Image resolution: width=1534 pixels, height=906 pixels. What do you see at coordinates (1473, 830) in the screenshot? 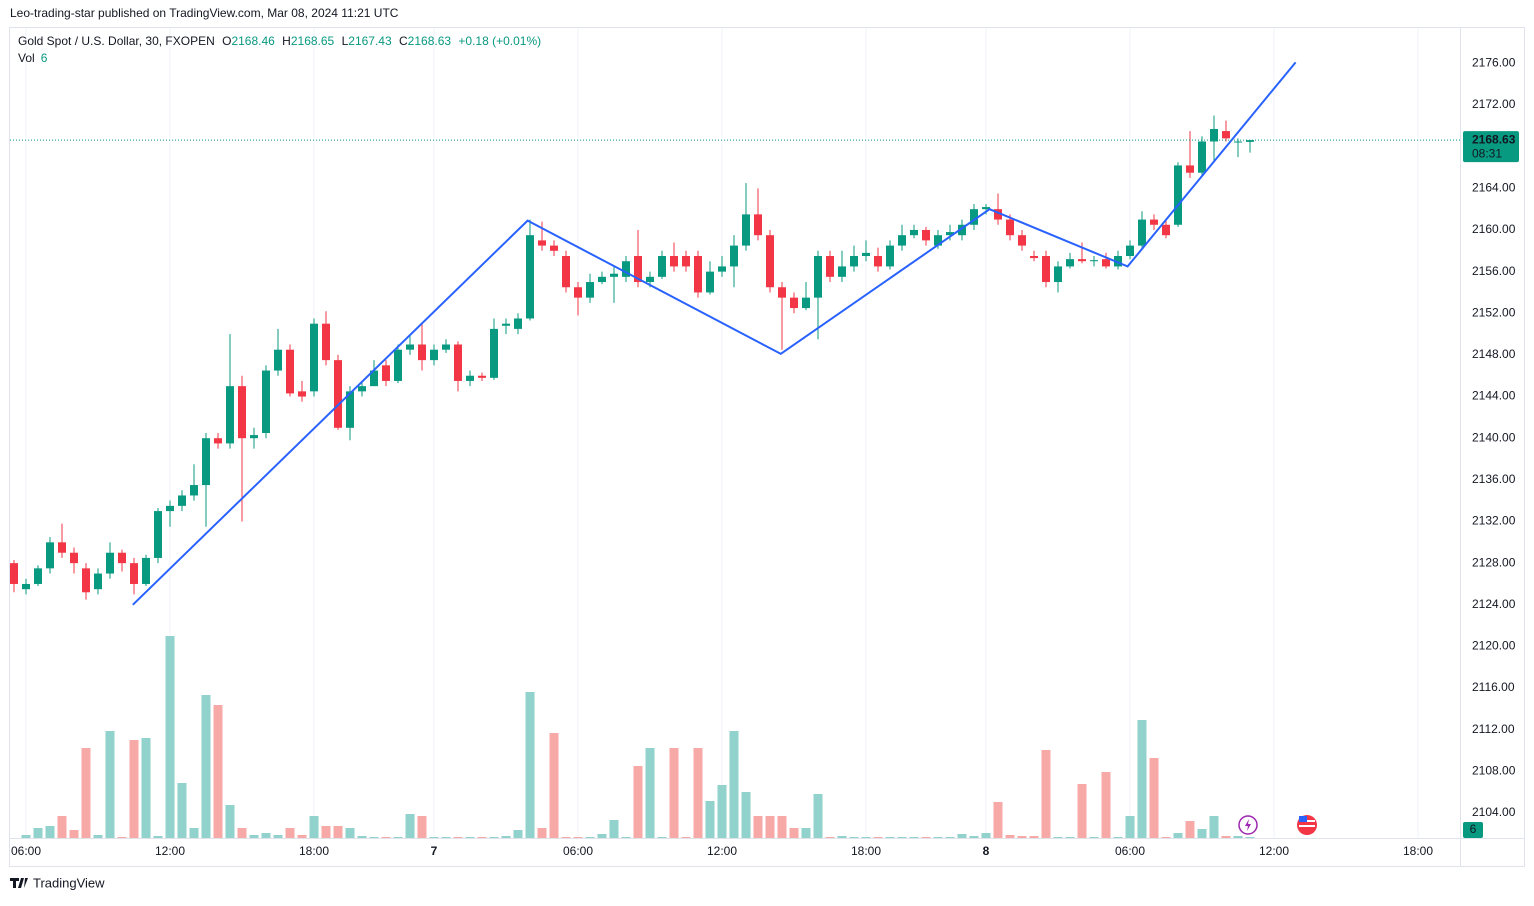
I see `volume-badge` at bounding box center [1473, 830].